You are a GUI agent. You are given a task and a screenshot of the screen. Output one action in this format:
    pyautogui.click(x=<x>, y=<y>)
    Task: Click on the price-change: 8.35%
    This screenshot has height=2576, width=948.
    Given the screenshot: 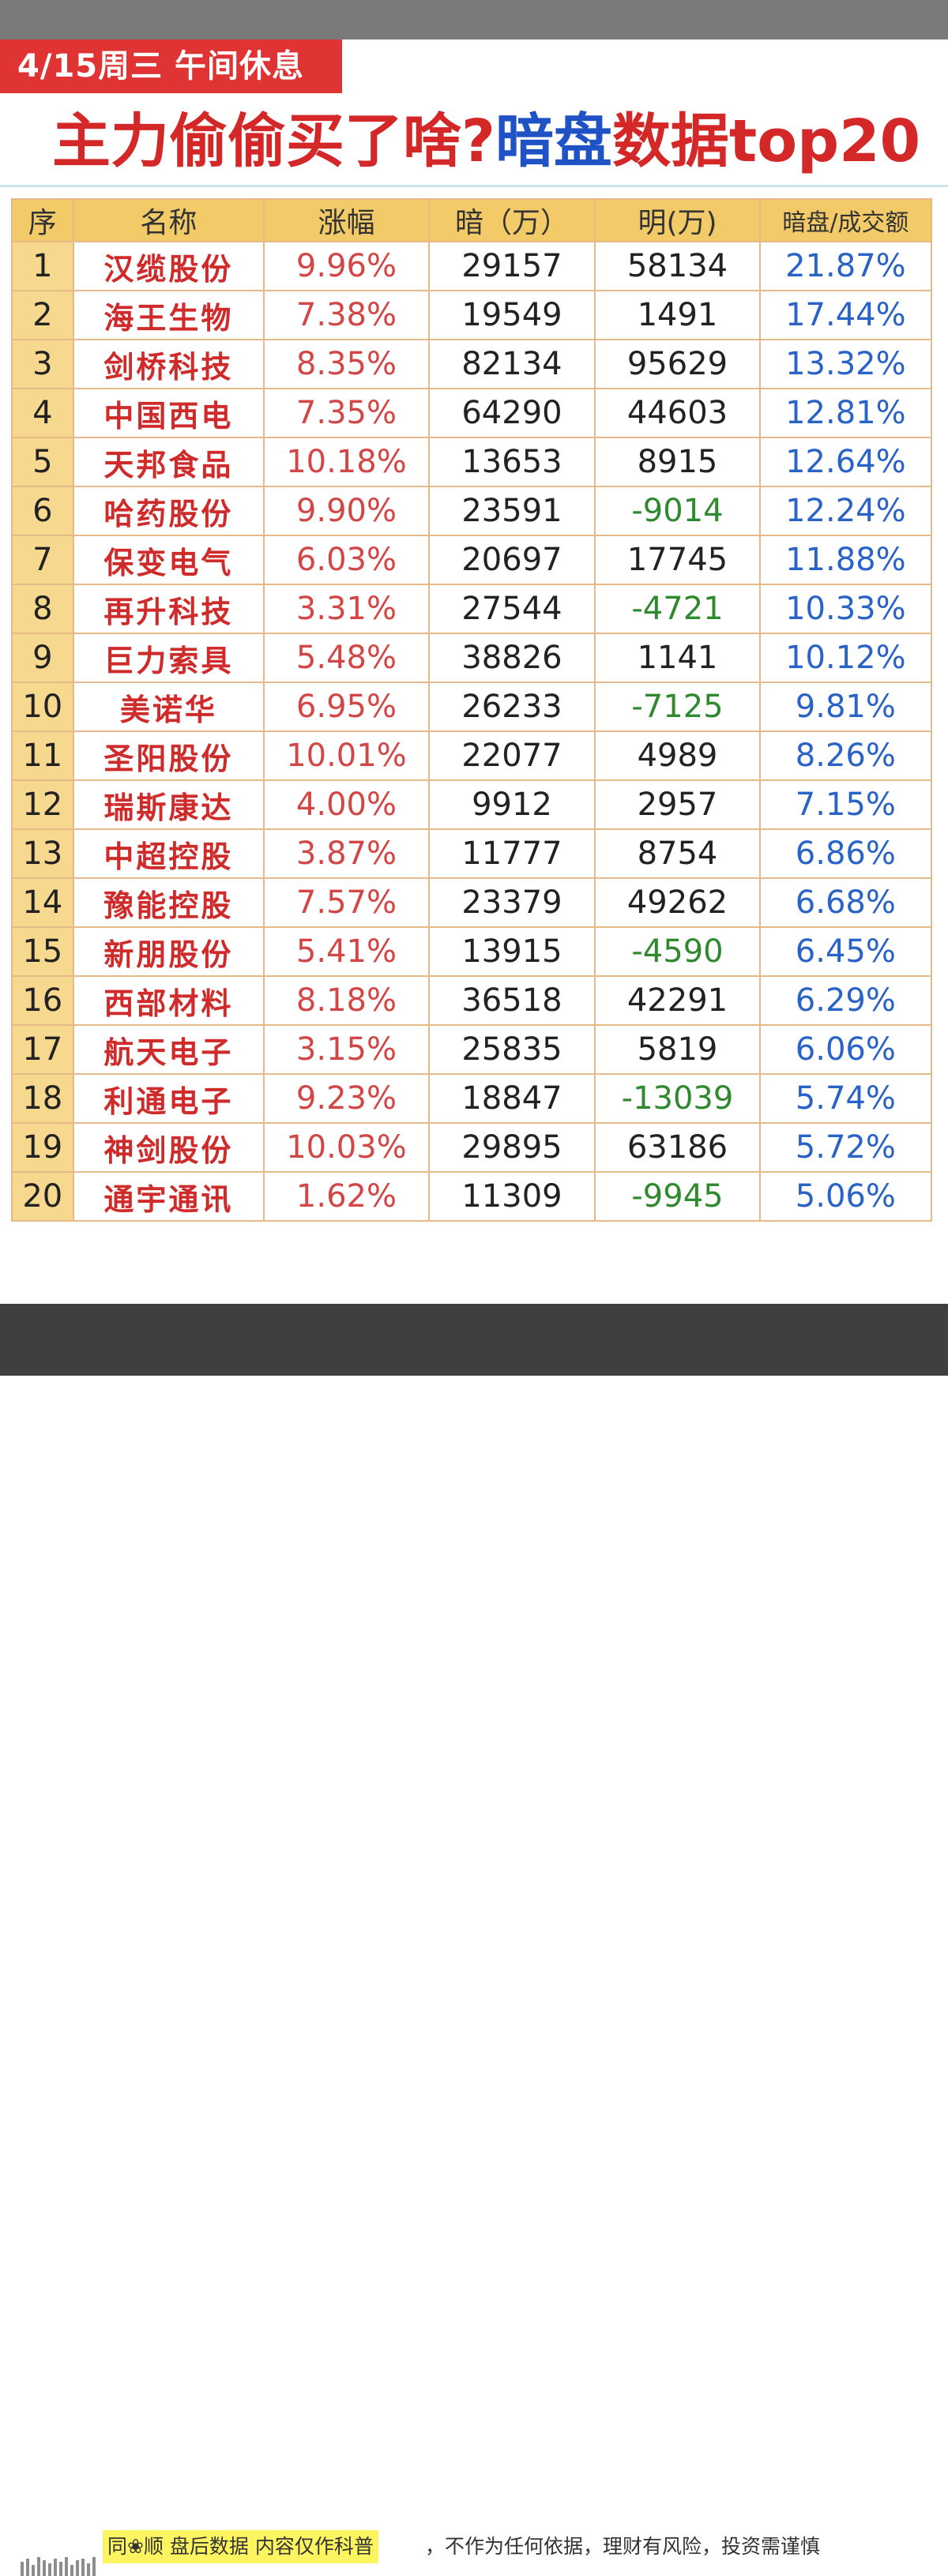 What is the action you would take?
    pyautogui.click(x=347, y=364)
    